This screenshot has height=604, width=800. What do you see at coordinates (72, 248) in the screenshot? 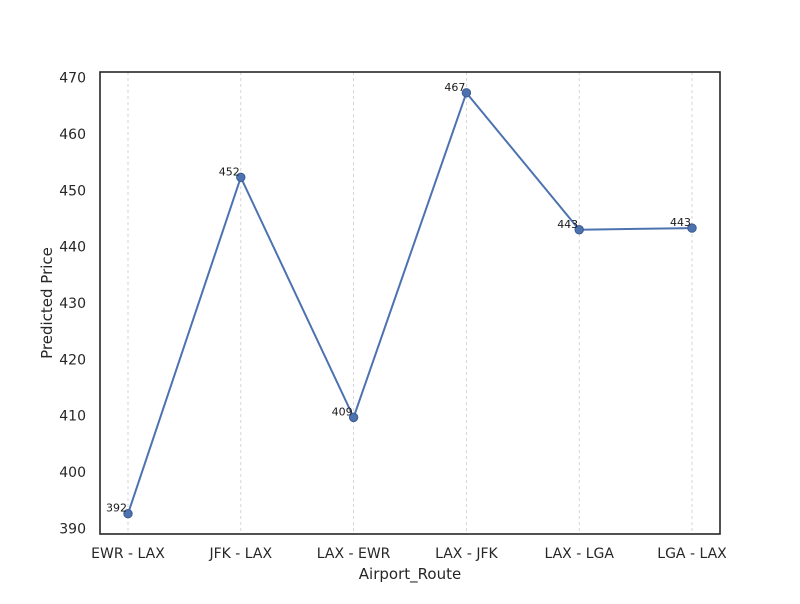
I see `y-tick-label: 440` at bounding box center [72, 248].